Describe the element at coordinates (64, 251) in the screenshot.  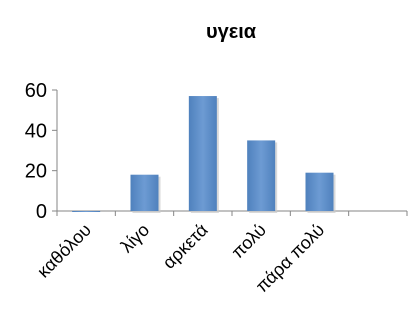
I see `x-tick-label: καθόλου` at that location.